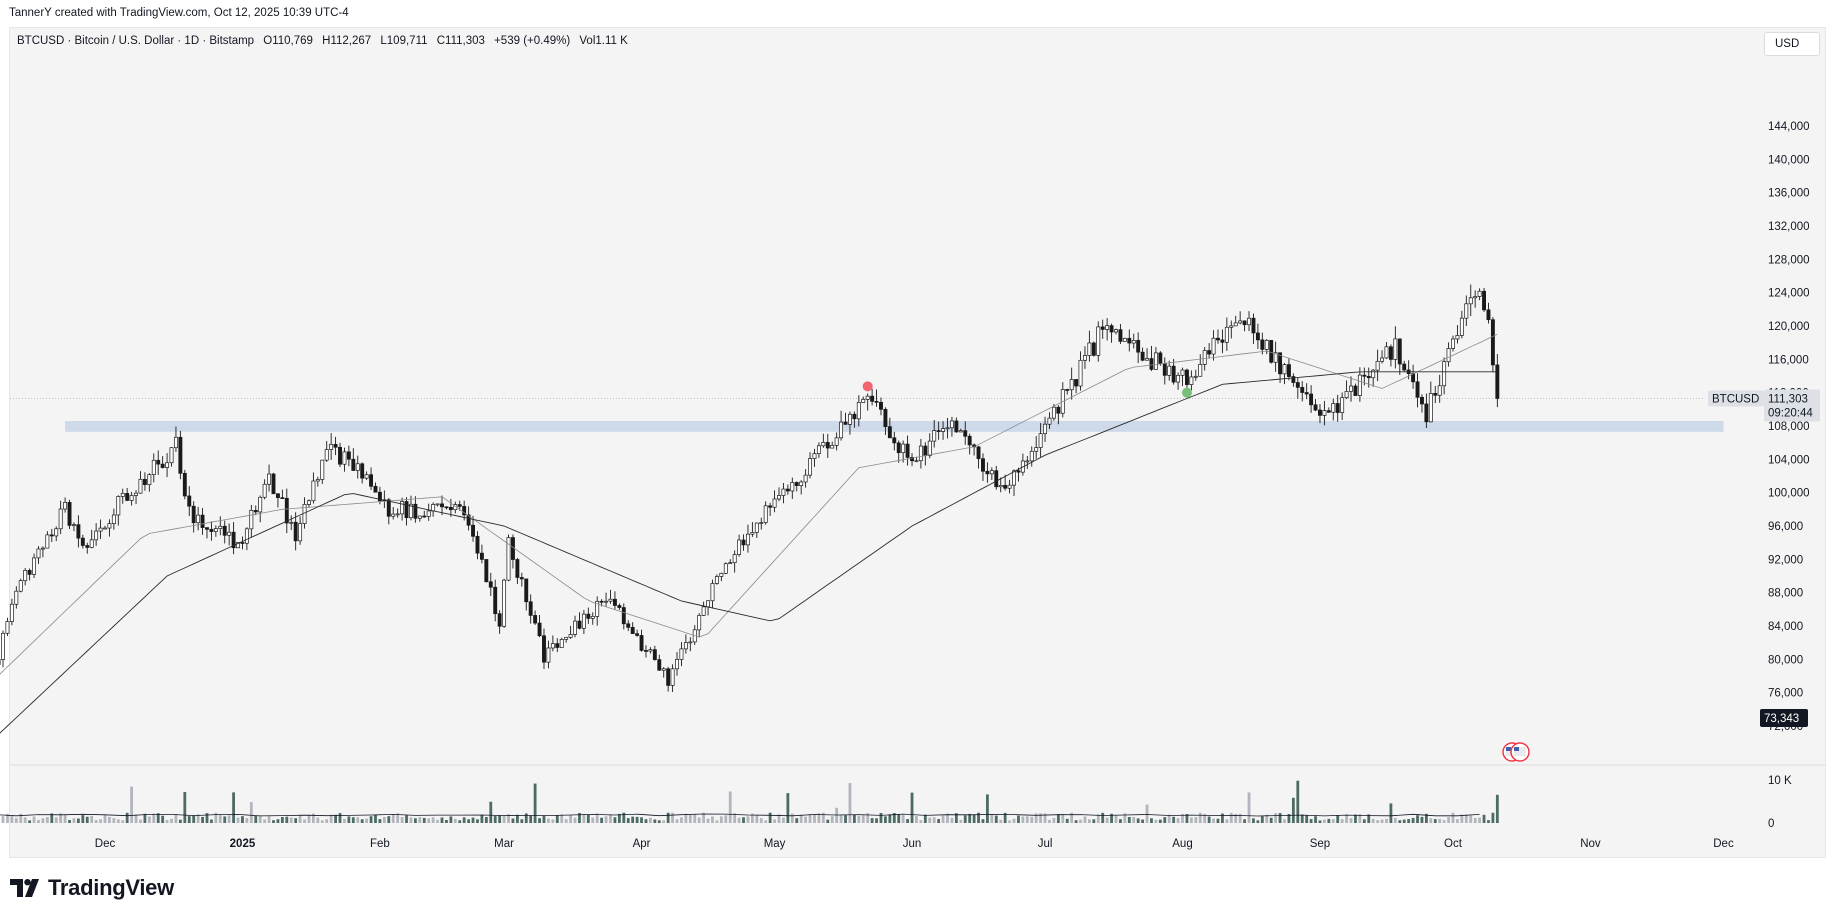 This screenshot has width=1835, height=917. Describe the element at coordinates (532, 41) in the screenshot. I see `legend-change: +539 (+0.49%)` at that location.